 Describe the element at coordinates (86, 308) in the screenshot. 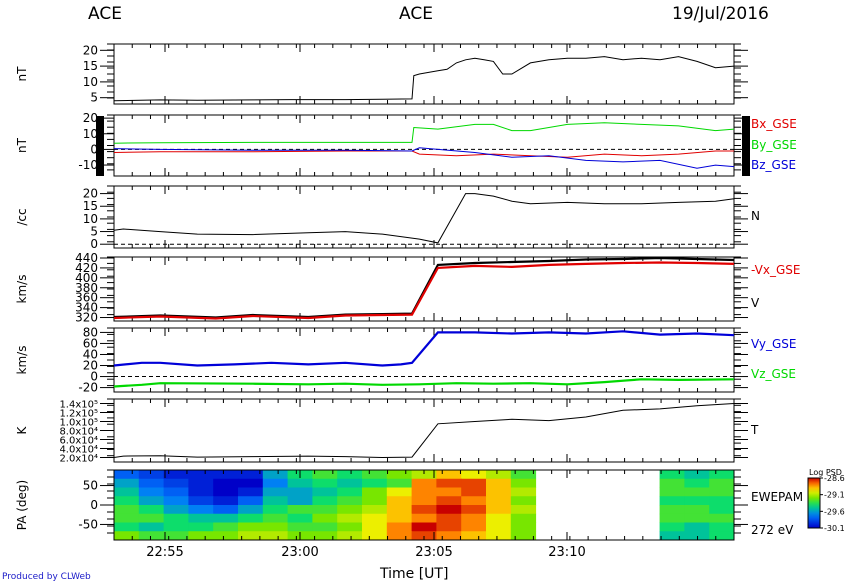

I see `y-tick-label: 340` at that location.